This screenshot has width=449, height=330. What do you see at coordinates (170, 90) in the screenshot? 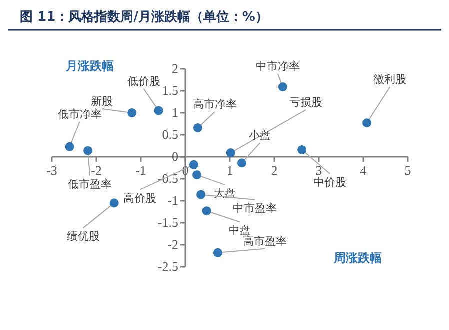
I see `y-tick-label: 1.5` at bounding box center [170, 90].